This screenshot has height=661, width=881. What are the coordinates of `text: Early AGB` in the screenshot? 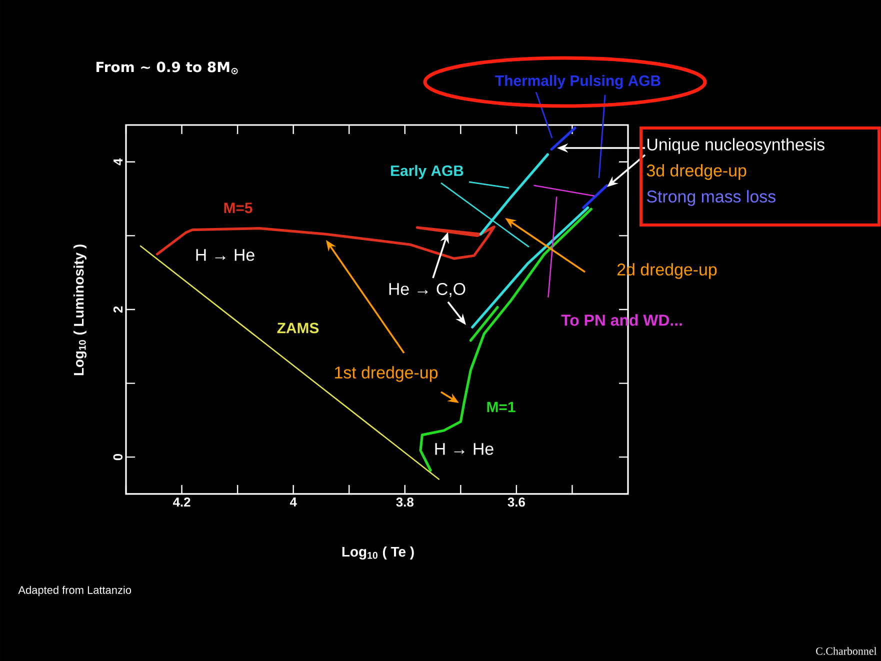 It's located at (427, 172).